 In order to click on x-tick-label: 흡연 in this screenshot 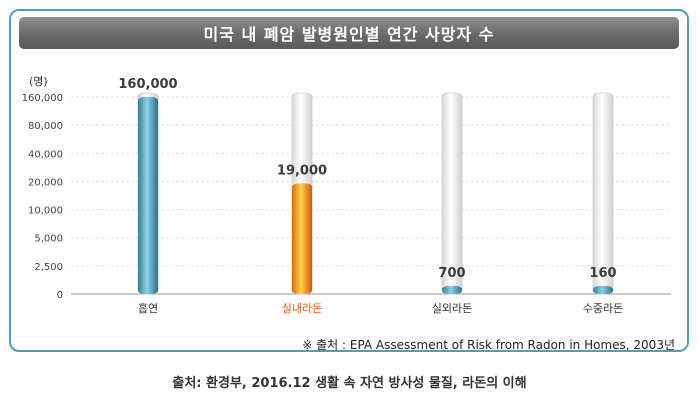, I will do `click(148, 308)`.